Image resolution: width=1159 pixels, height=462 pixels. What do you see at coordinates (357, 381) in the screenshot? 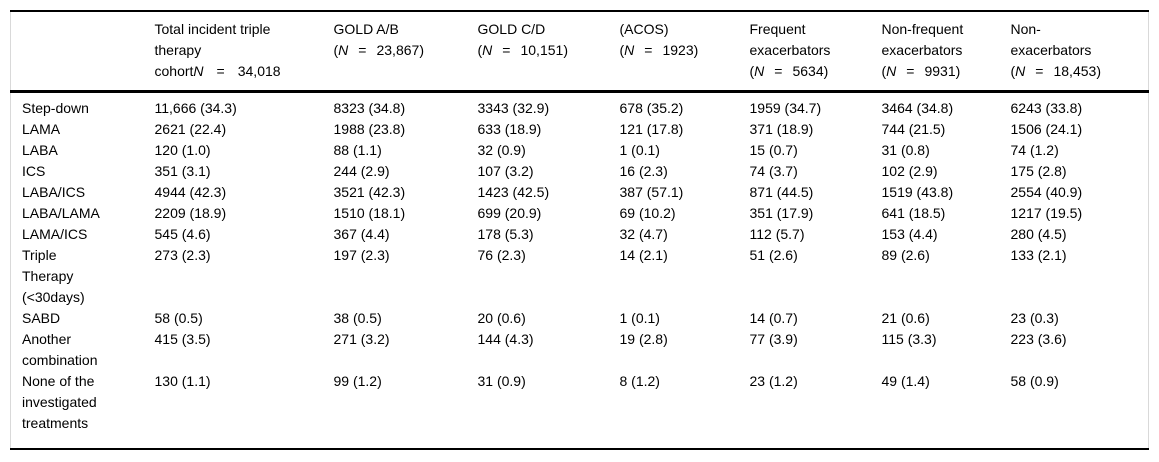
I see `data-cell-none_of_investigated-gold_ab: 99 (1.2)` at bounding box center [357, 381].